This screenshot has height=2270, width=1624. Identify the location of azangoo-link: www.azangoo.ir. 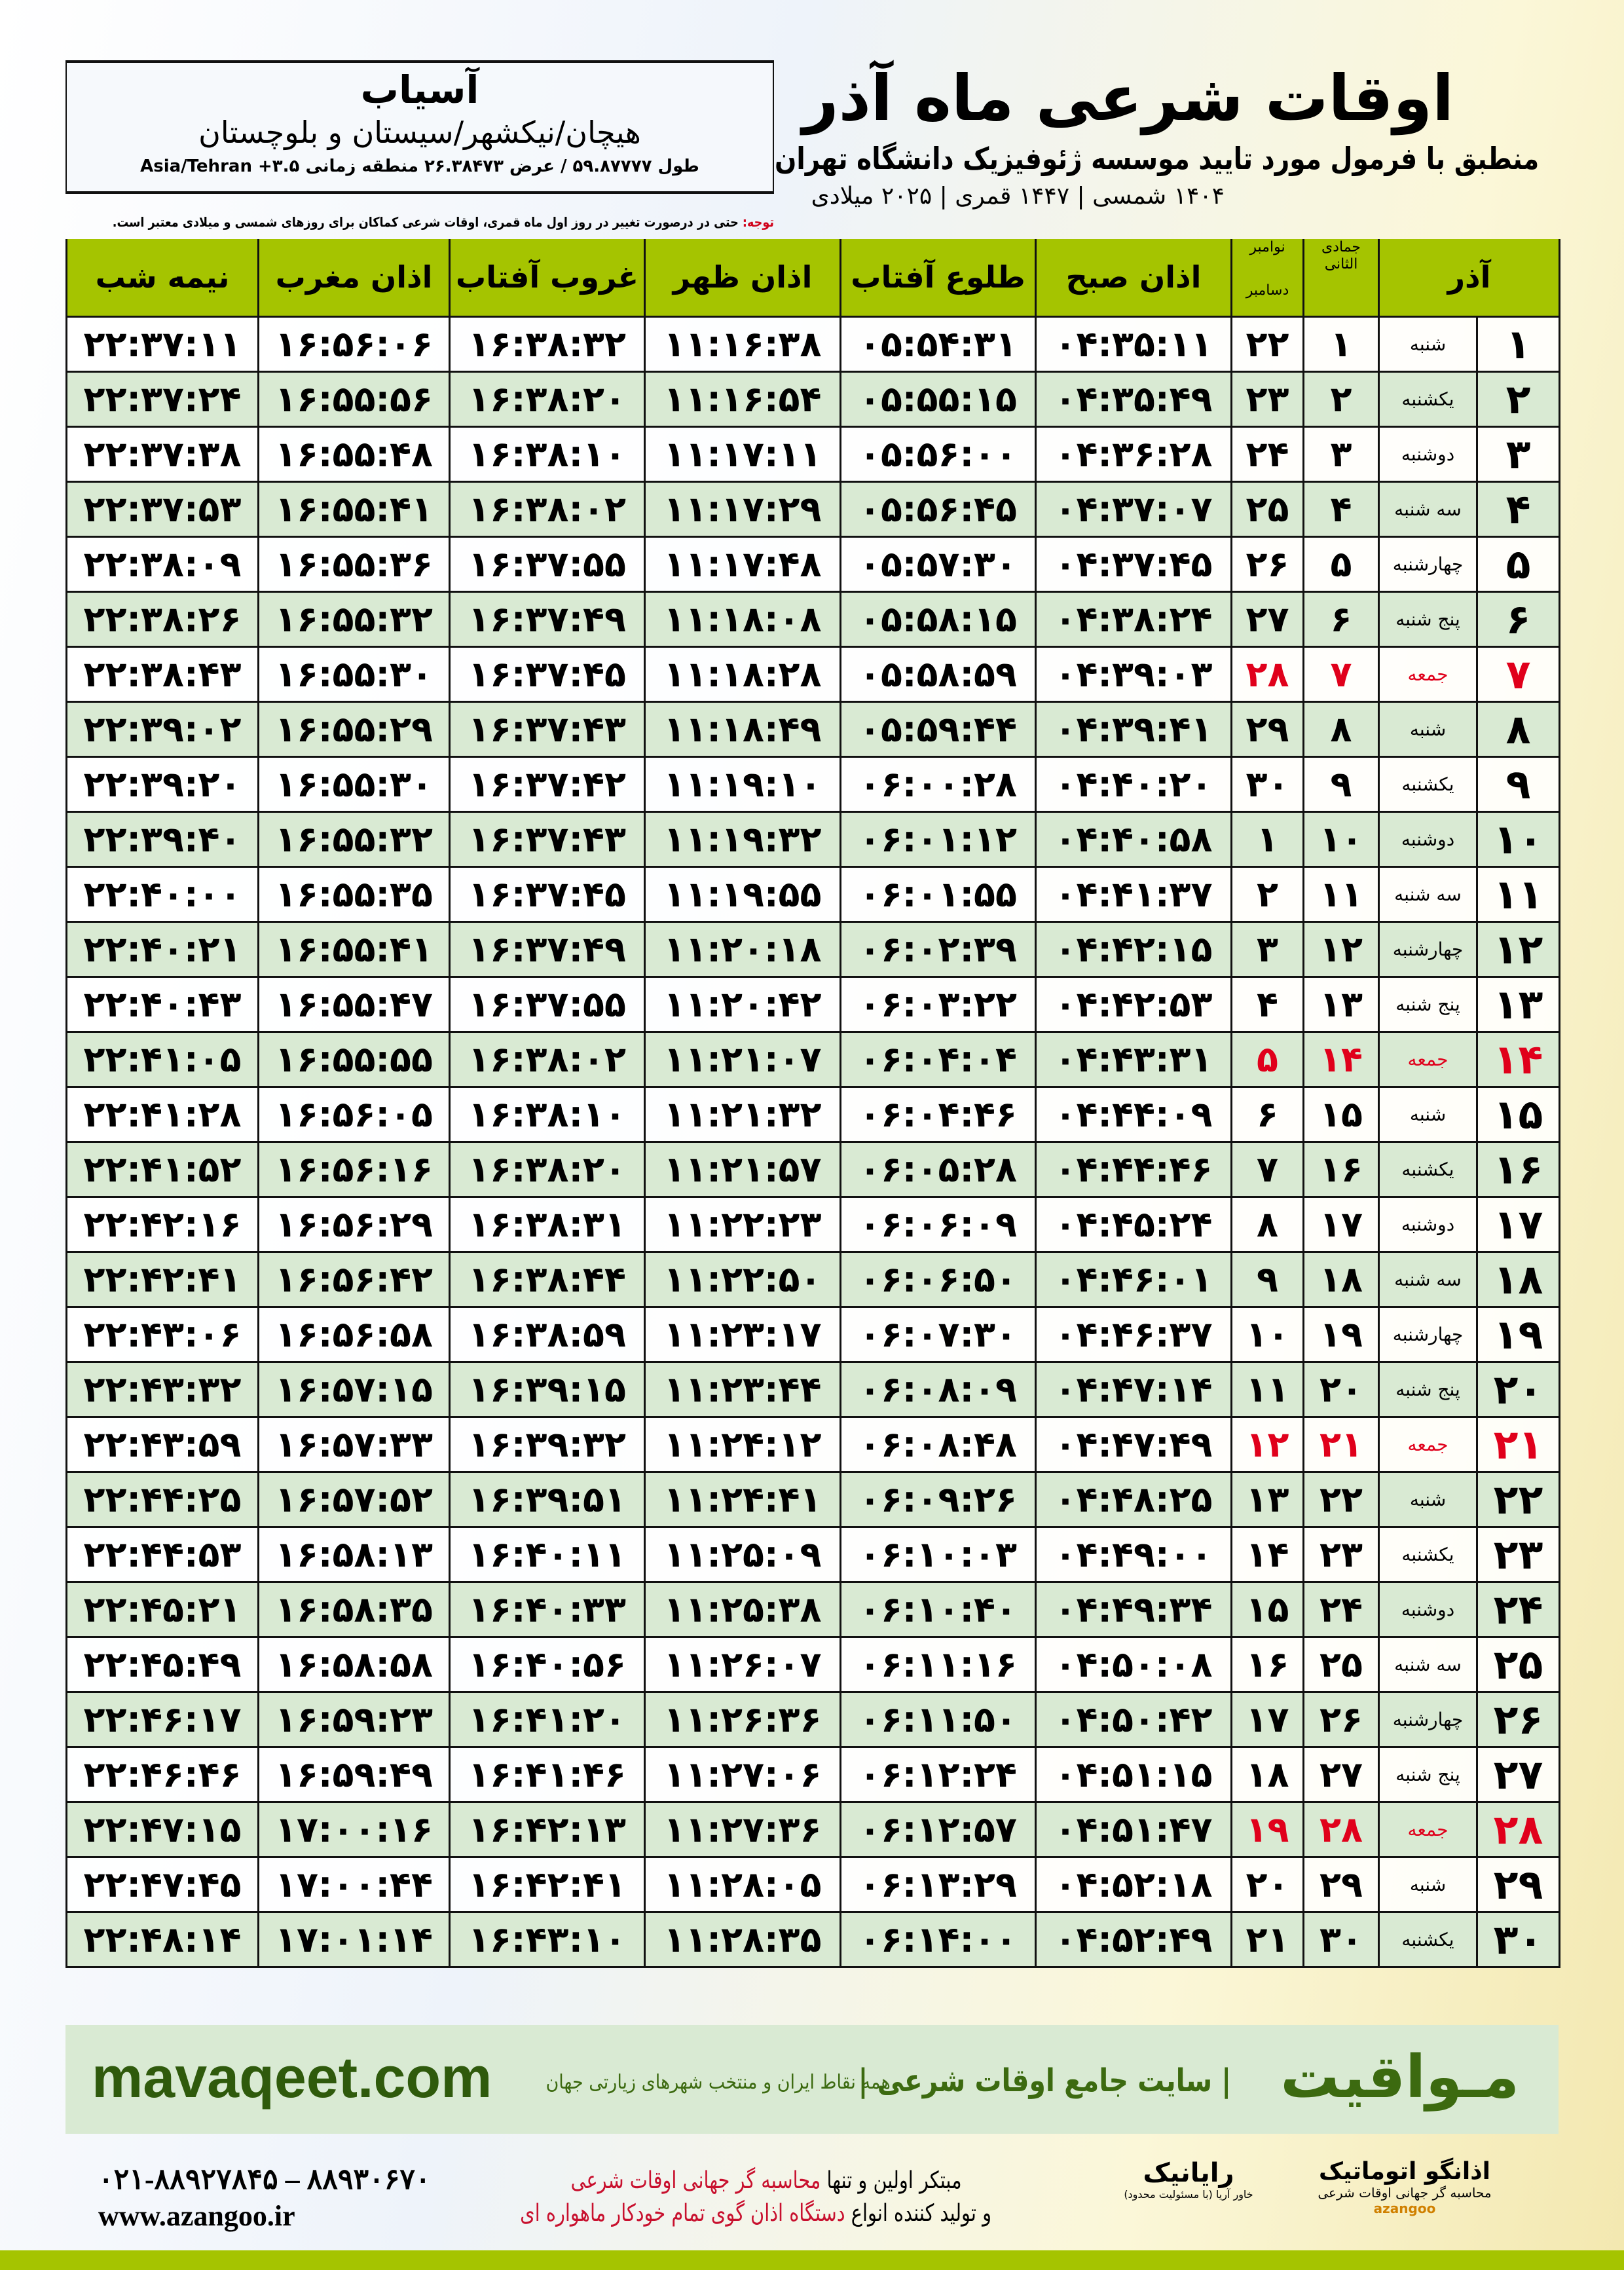
(196, 2216).